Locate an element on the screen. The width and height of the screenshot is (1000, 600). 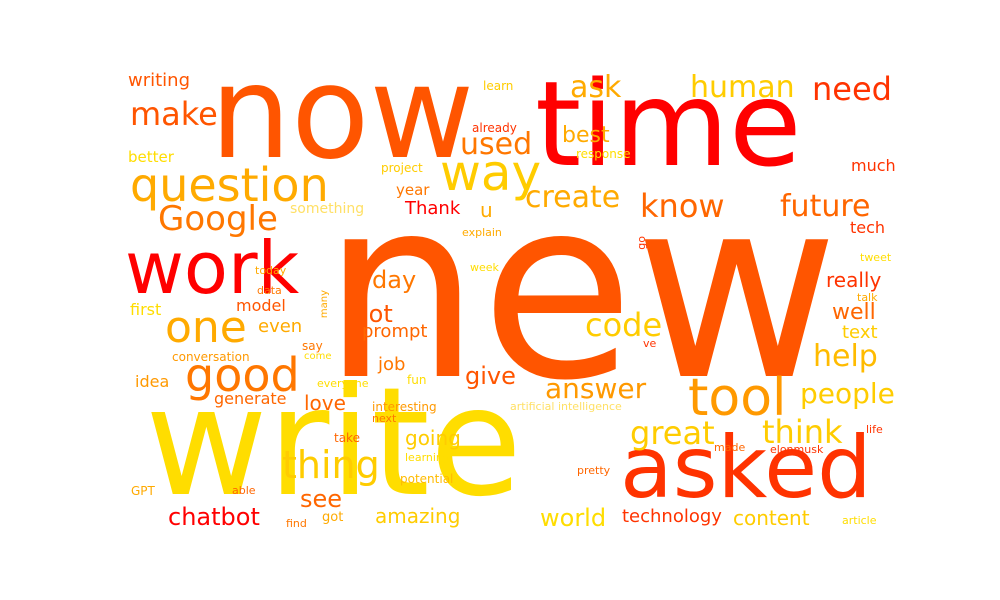
word-generate: generate is located at coordinates (250, 398).